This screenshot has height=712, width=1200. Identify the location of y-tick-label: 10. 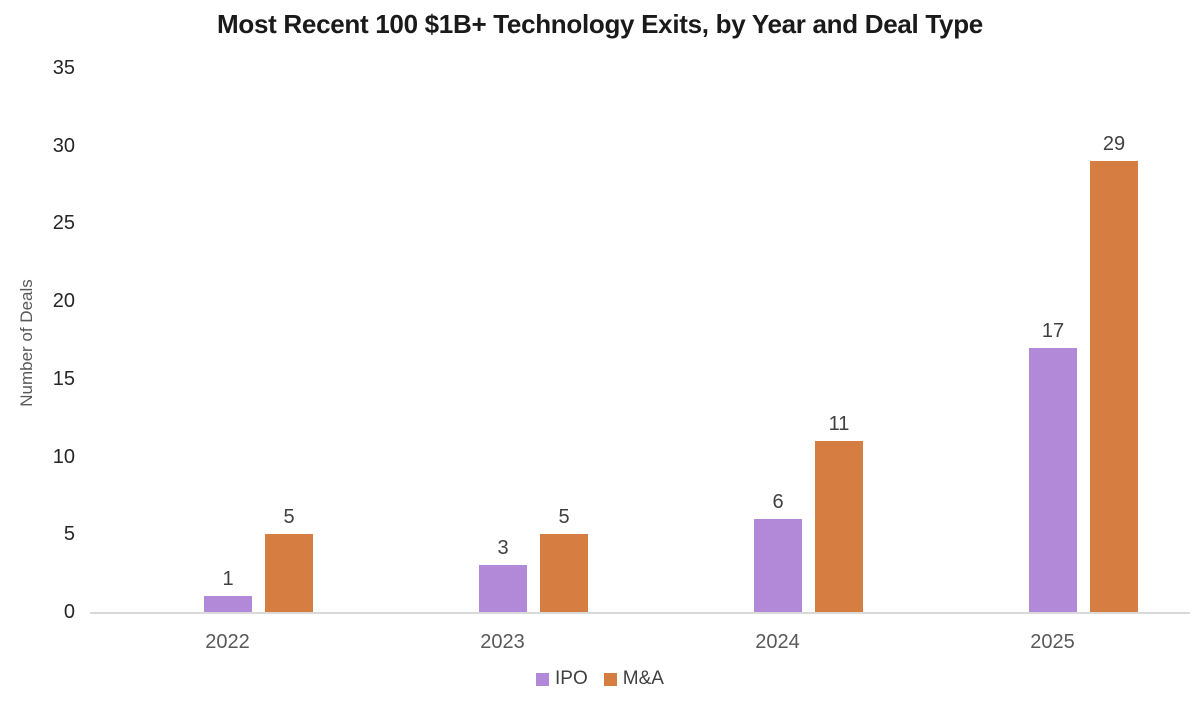
(63, 456).